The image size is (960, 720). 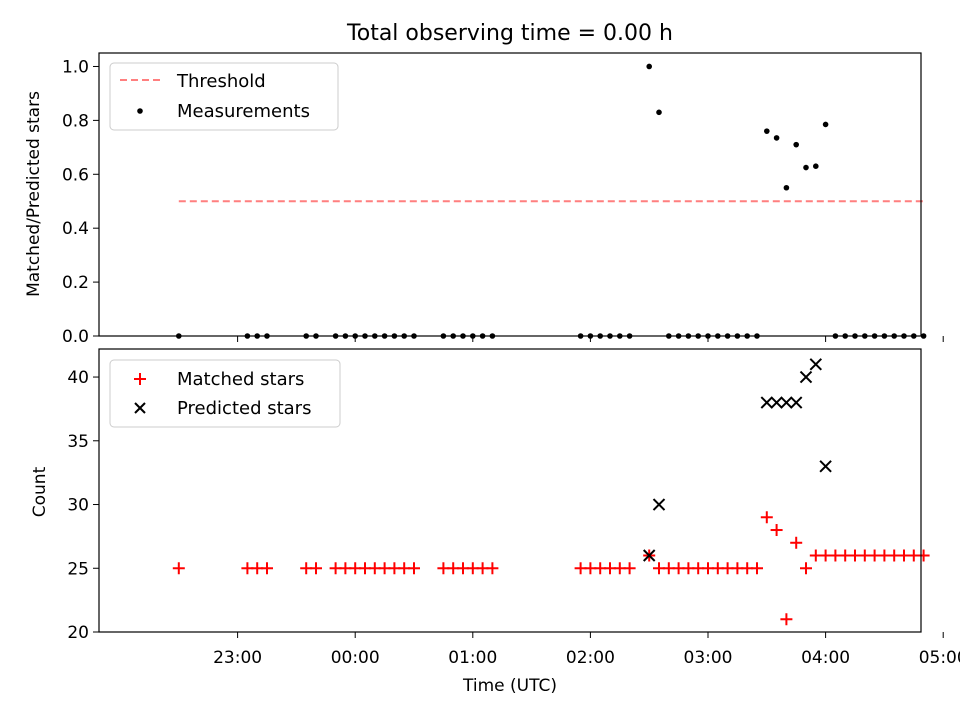 I want to click on bottom-y-tick-label: 40, so click(x=78, y=378).